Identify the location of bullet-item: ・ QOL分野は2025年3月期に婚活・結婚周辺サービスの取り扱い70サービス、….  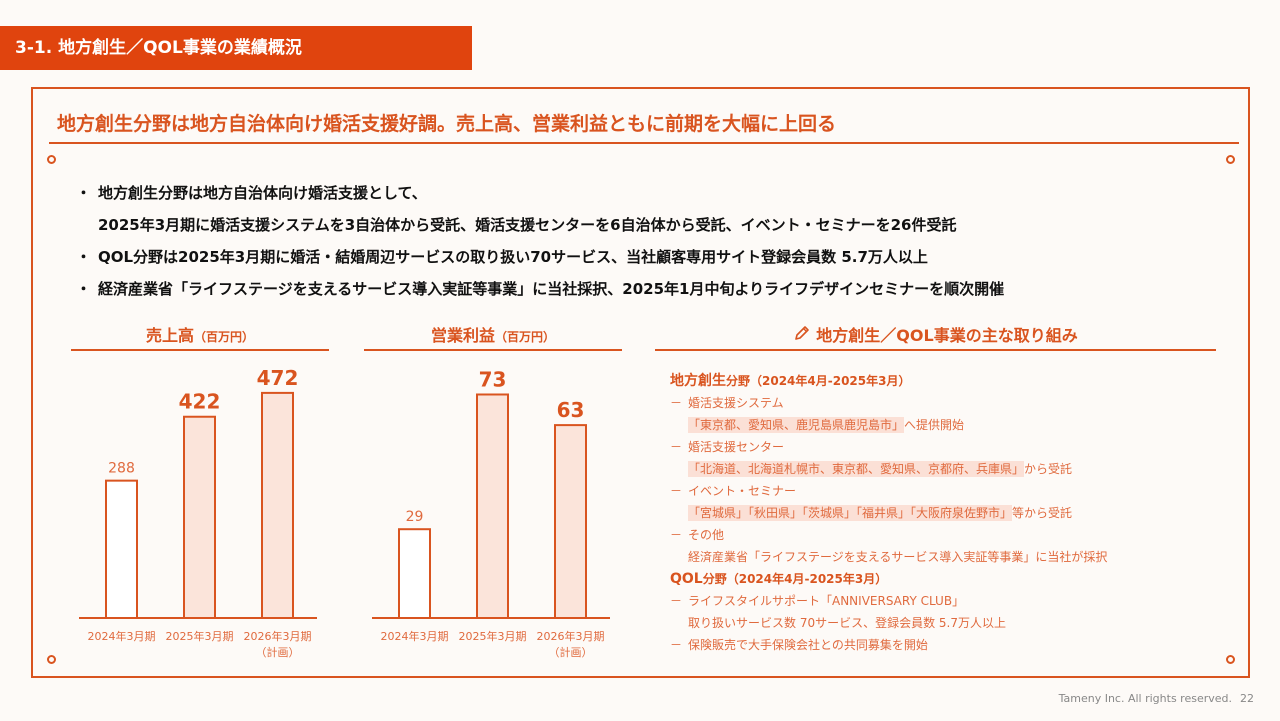
(656, 257).